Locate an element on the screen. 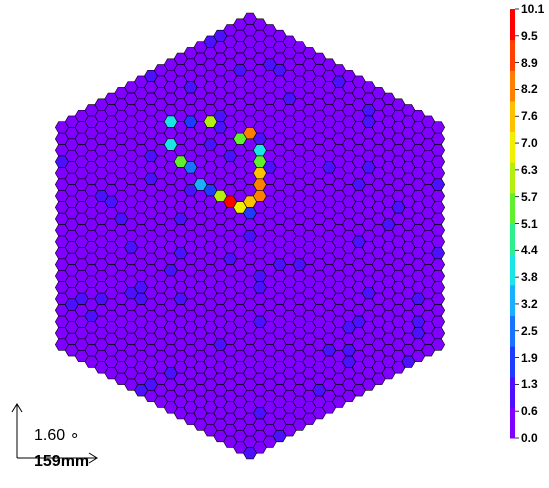  scale-length-label: 159mm is located at coordinates (62, 461).